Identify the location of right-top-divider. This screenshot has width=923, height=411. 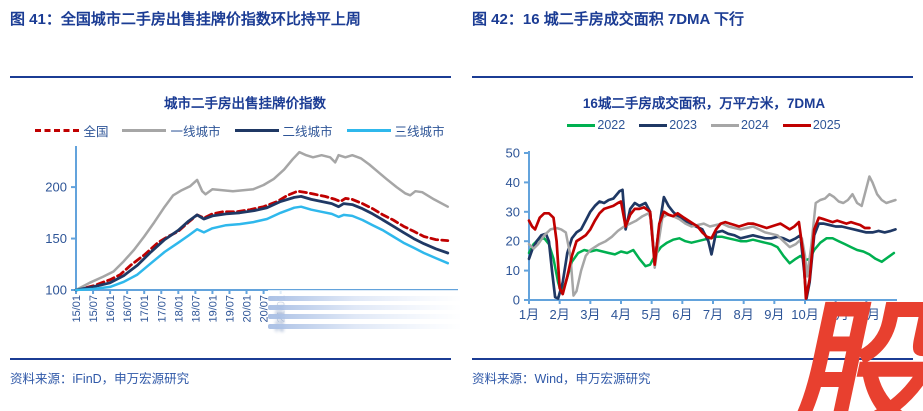
(692, 77).